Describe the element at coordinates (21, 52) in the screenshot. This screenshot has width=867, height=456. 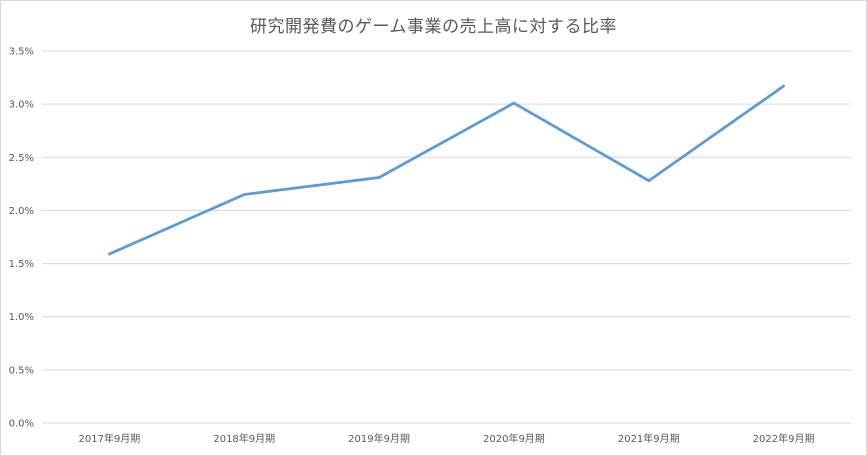
I see `y-tick-label: 3.5%` at that location.